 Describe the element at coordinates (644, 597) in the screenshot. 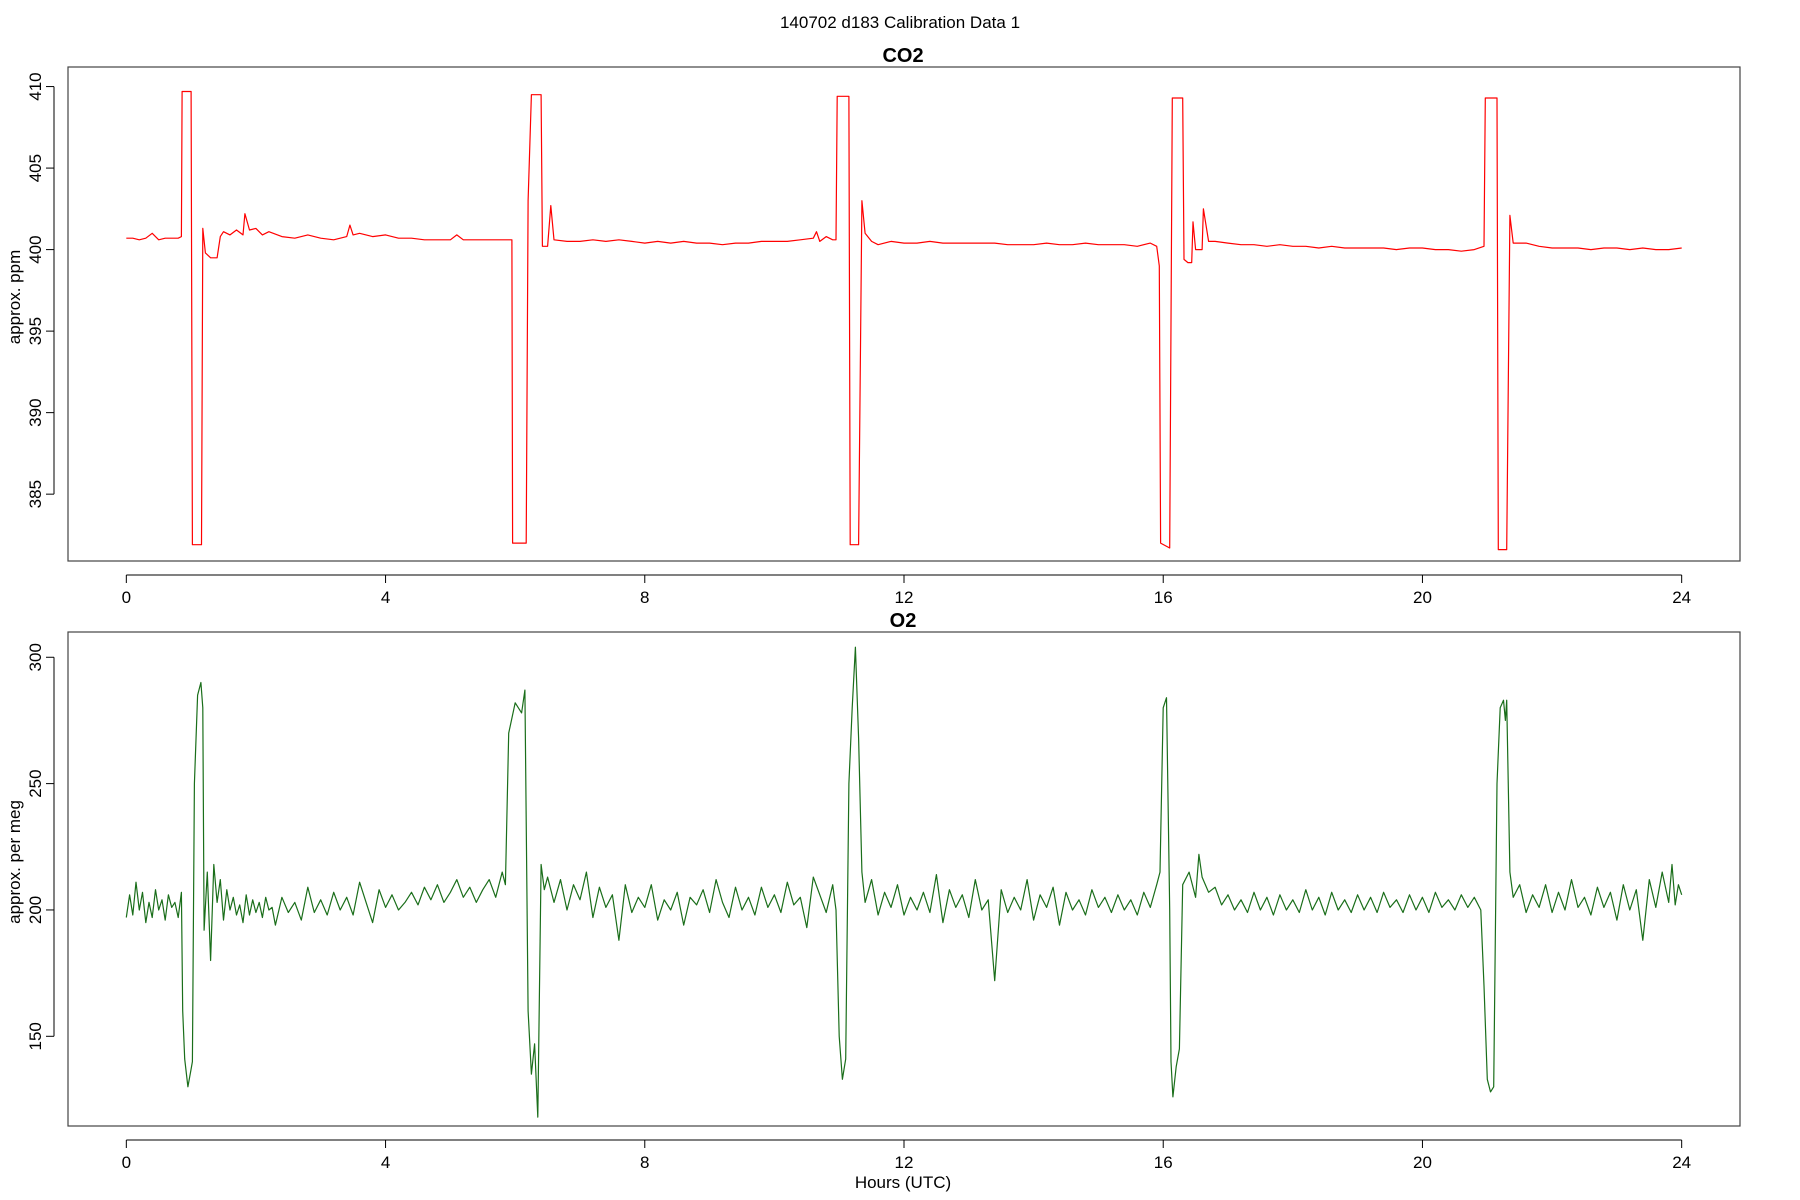

I see `co2-x-tick-label: 8` at that location.